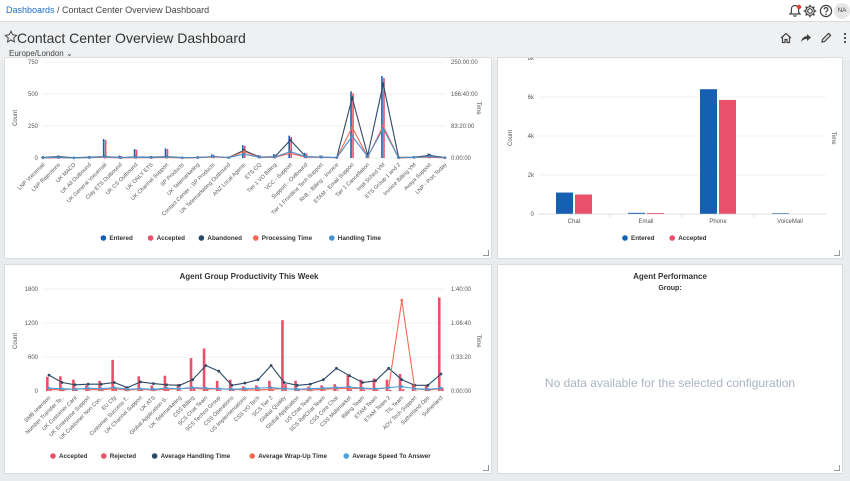 Image resolution: width=850 pixels, height=481 pixels. I want to click on y2-tick-label: 250:00:00, so click(464, 63).